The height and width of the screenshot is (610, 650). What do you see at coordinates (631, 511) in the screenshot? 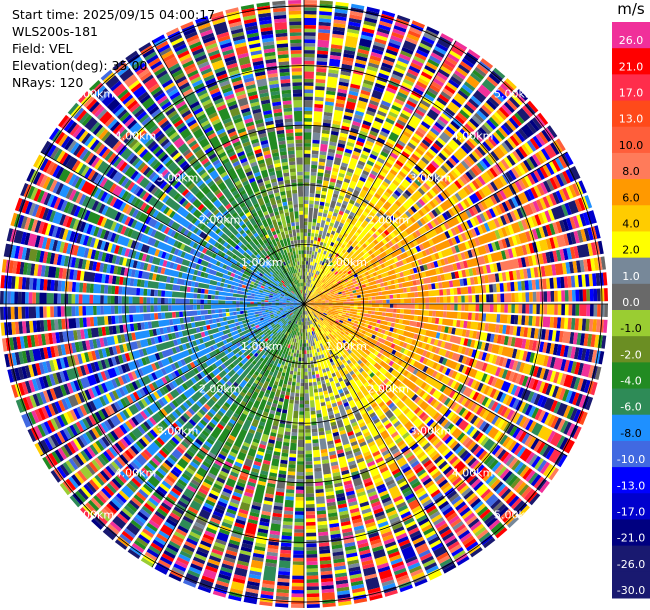
I see `colorbar-tick-label: -17.0` at bounding box center [631, 511].